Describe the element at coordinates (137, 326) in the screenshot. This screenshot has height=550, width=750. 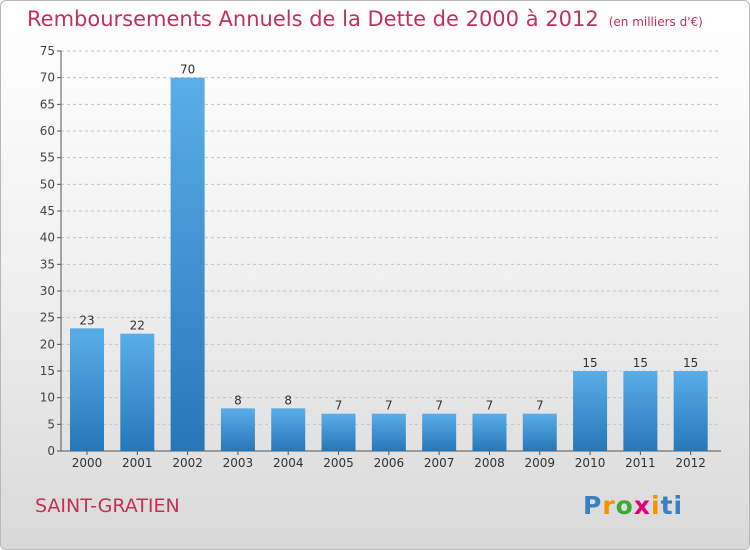
I see `data-label: 22` at that location.